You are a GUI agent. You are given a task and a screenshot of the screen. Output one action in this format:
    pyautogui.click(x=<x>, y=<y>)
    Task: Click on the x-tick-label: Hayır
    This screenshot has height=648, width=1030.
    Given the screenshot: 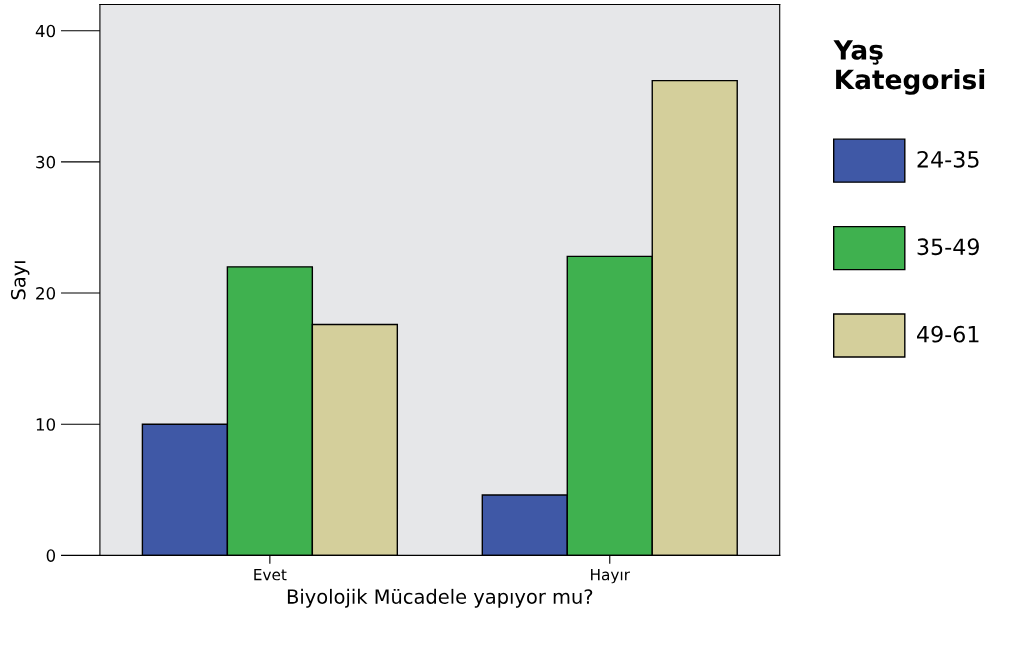 What is the action you would take?
    pyautogui.click(x=610, y=576)
    